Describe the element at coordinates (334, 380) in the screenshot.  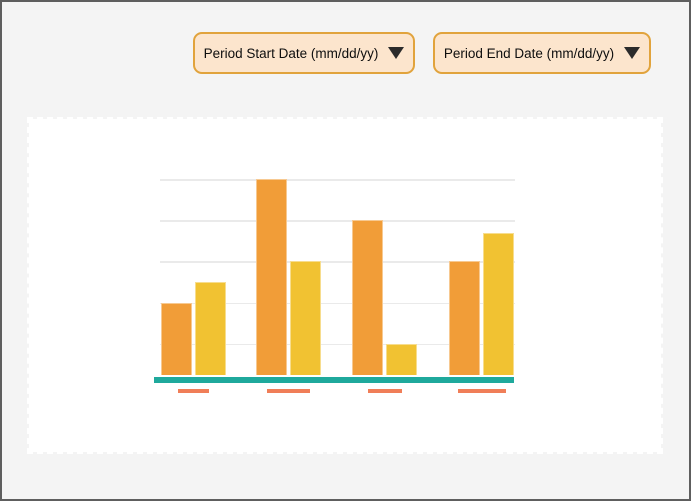
I see `x-axis-line` at that location.